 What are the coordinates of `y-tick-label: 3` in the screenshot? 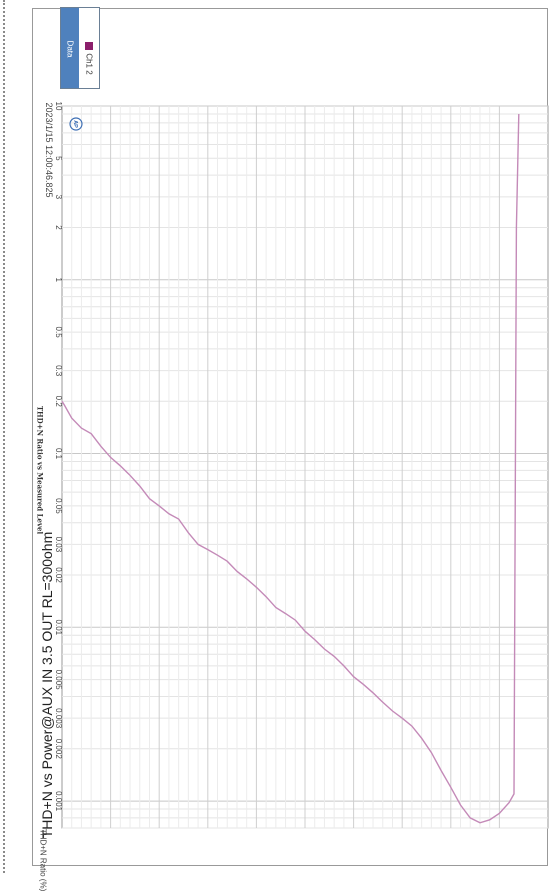 It's located at (58, 197).